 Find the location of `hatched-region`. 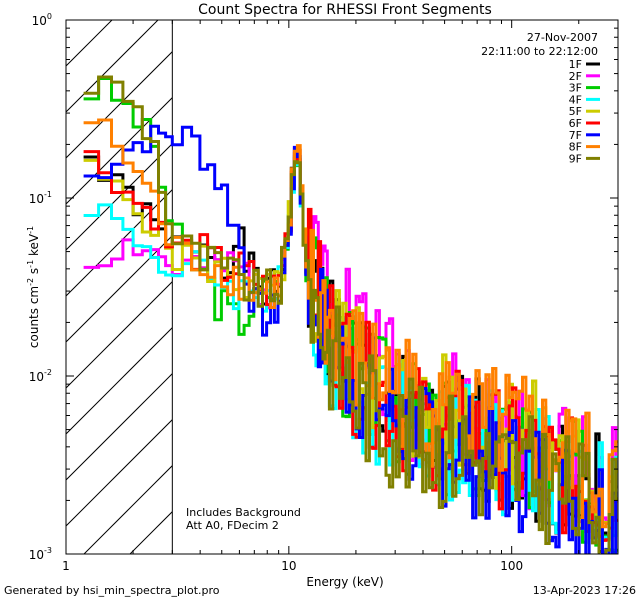

hatched-region is located at coordinates (119, 287).